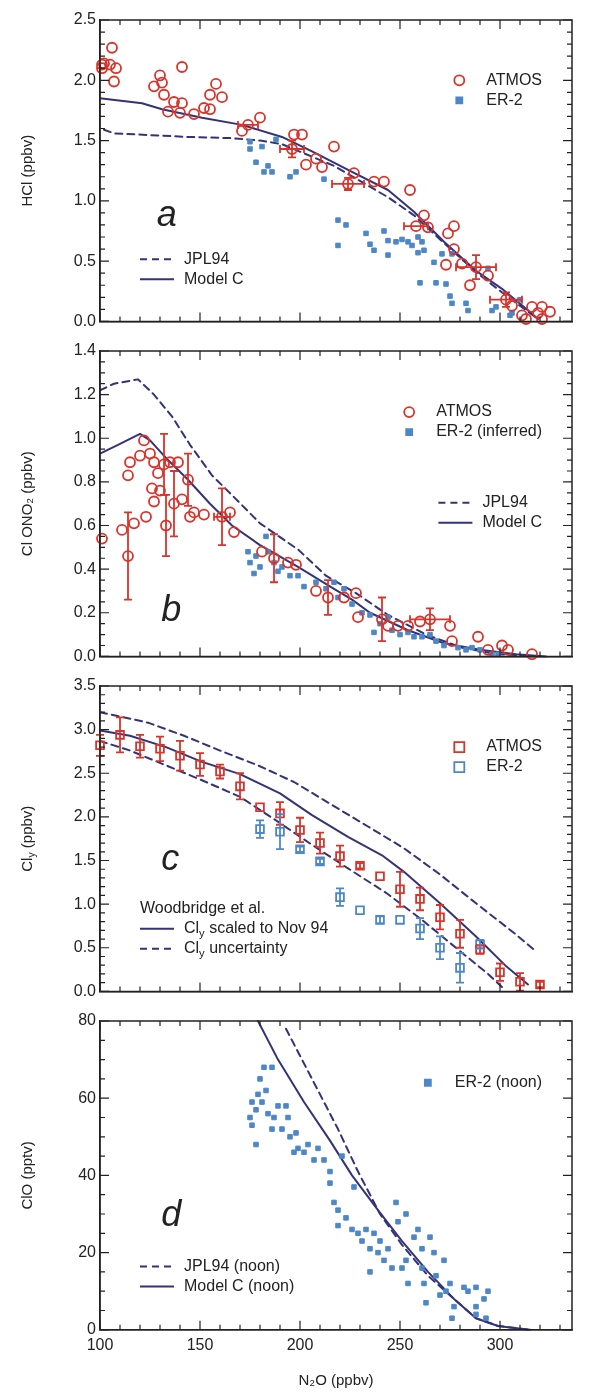 The height and width of the screenshot is (1395, 595). Describe the element at coordinates (87, 1252) in the screenshot. I see `y-tick-label: 20` at that location.